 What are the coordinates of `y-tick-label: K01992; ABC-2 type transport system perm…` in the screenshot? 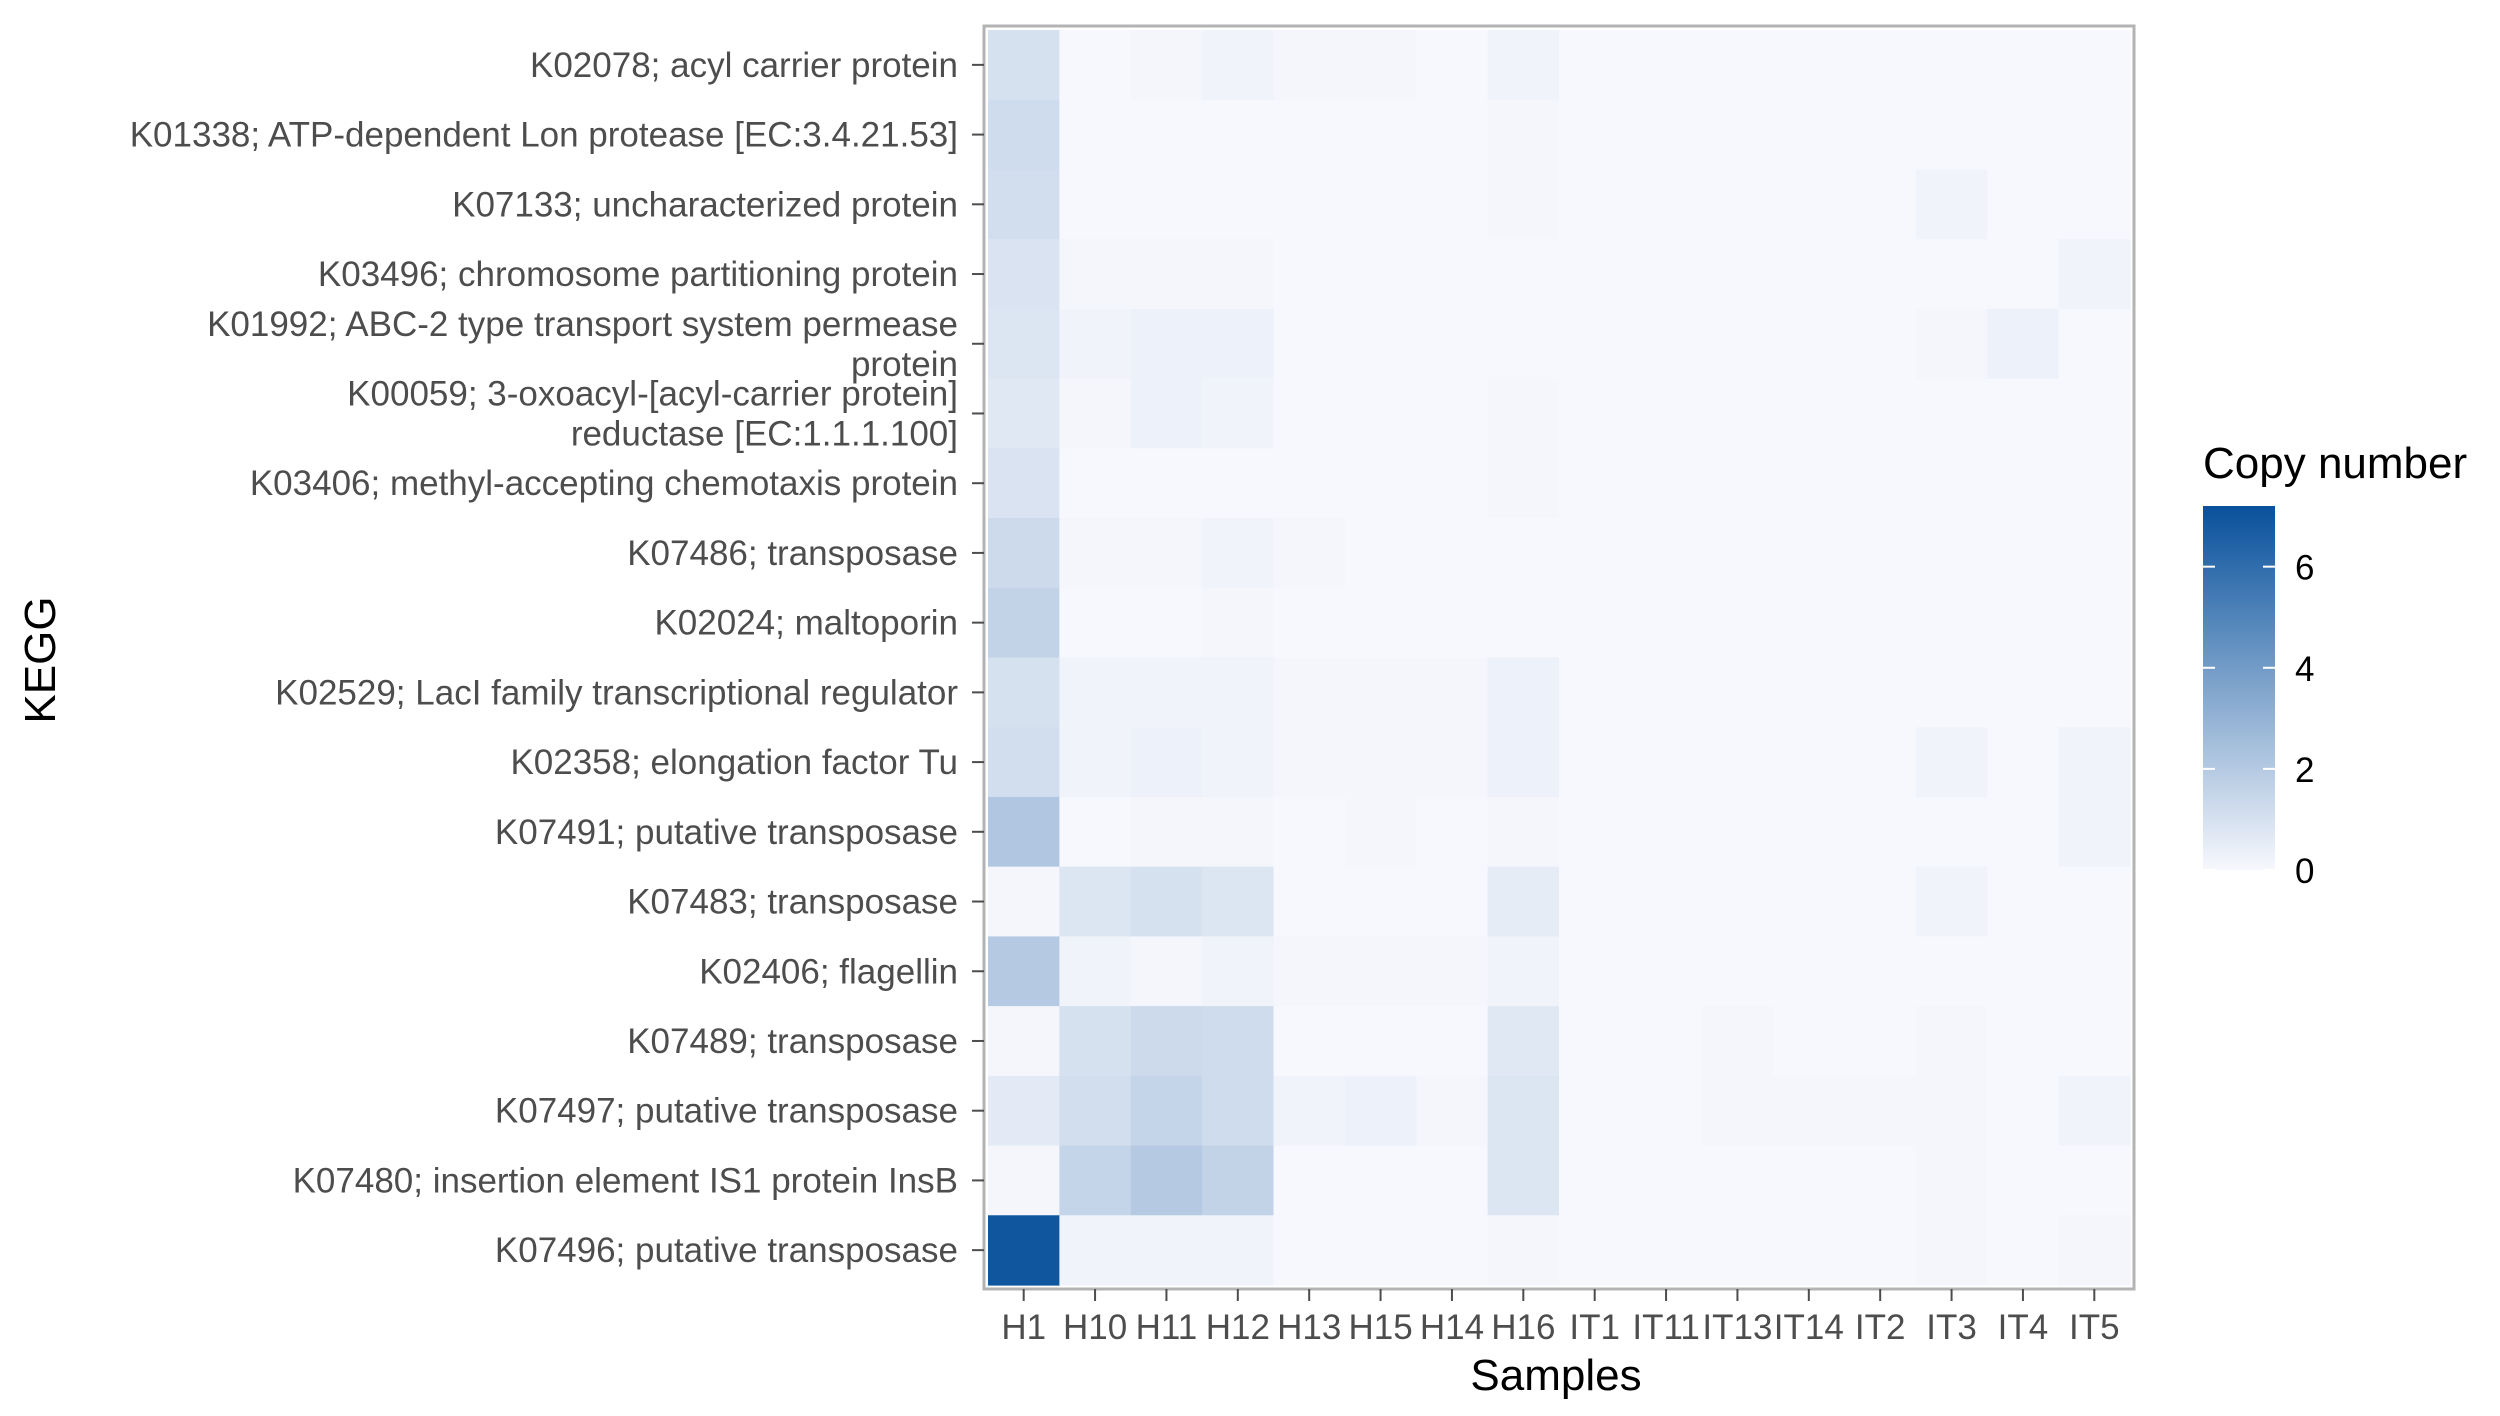 It's located at (582, 344).